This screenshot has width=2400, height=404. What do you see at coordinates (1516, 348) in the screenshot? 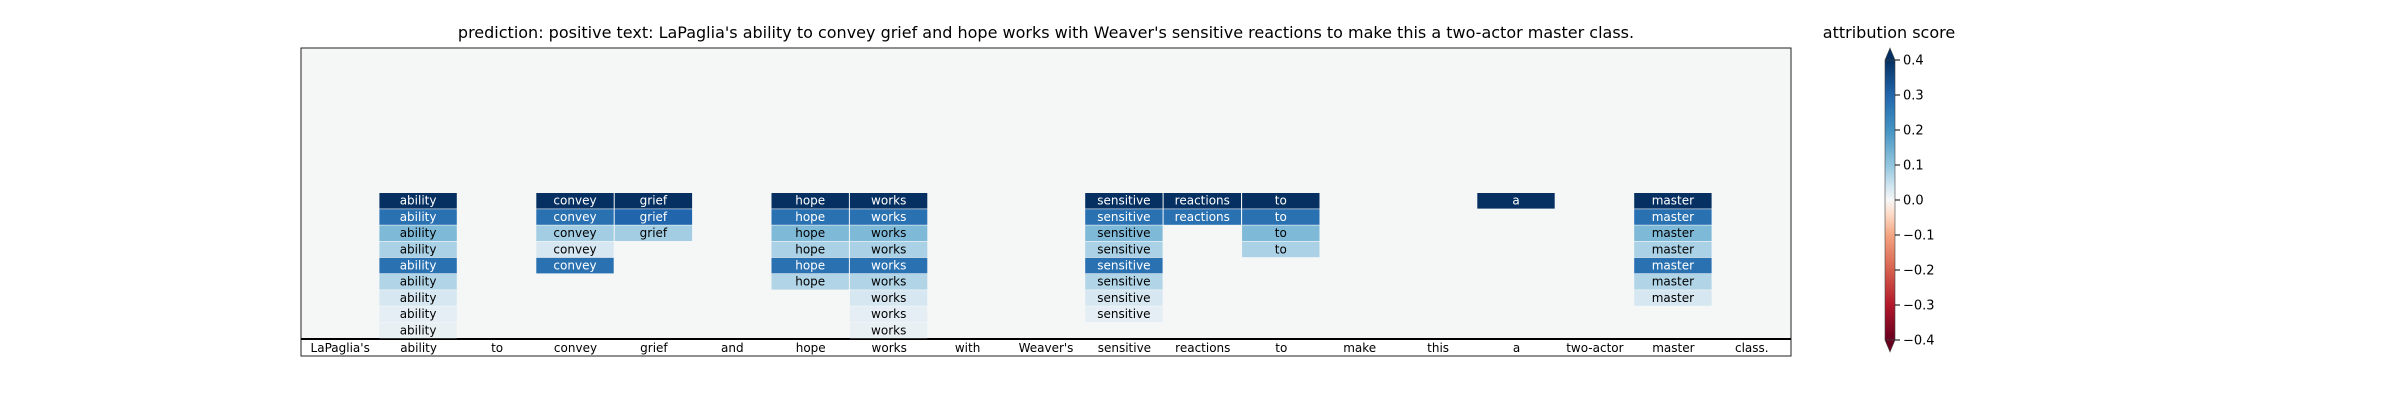
I see `token-label: a` at bounding box center [1516, 348].